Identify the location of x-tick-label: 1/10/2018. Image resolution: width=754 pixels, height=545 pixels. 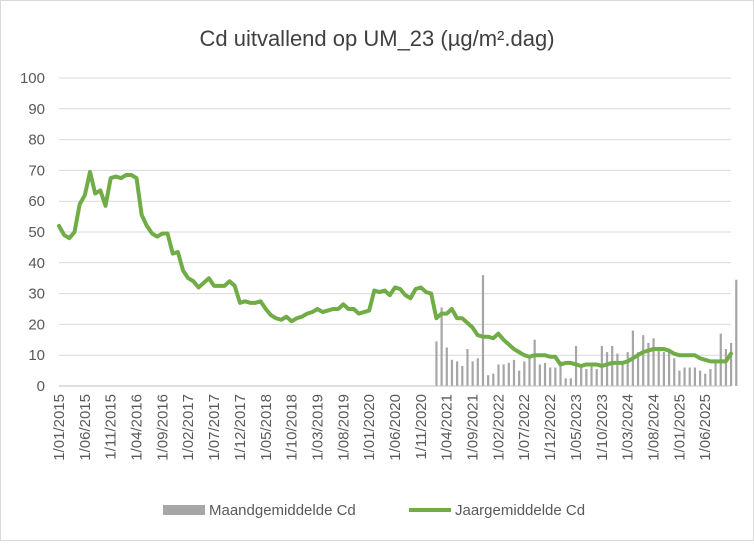
(292, 427).